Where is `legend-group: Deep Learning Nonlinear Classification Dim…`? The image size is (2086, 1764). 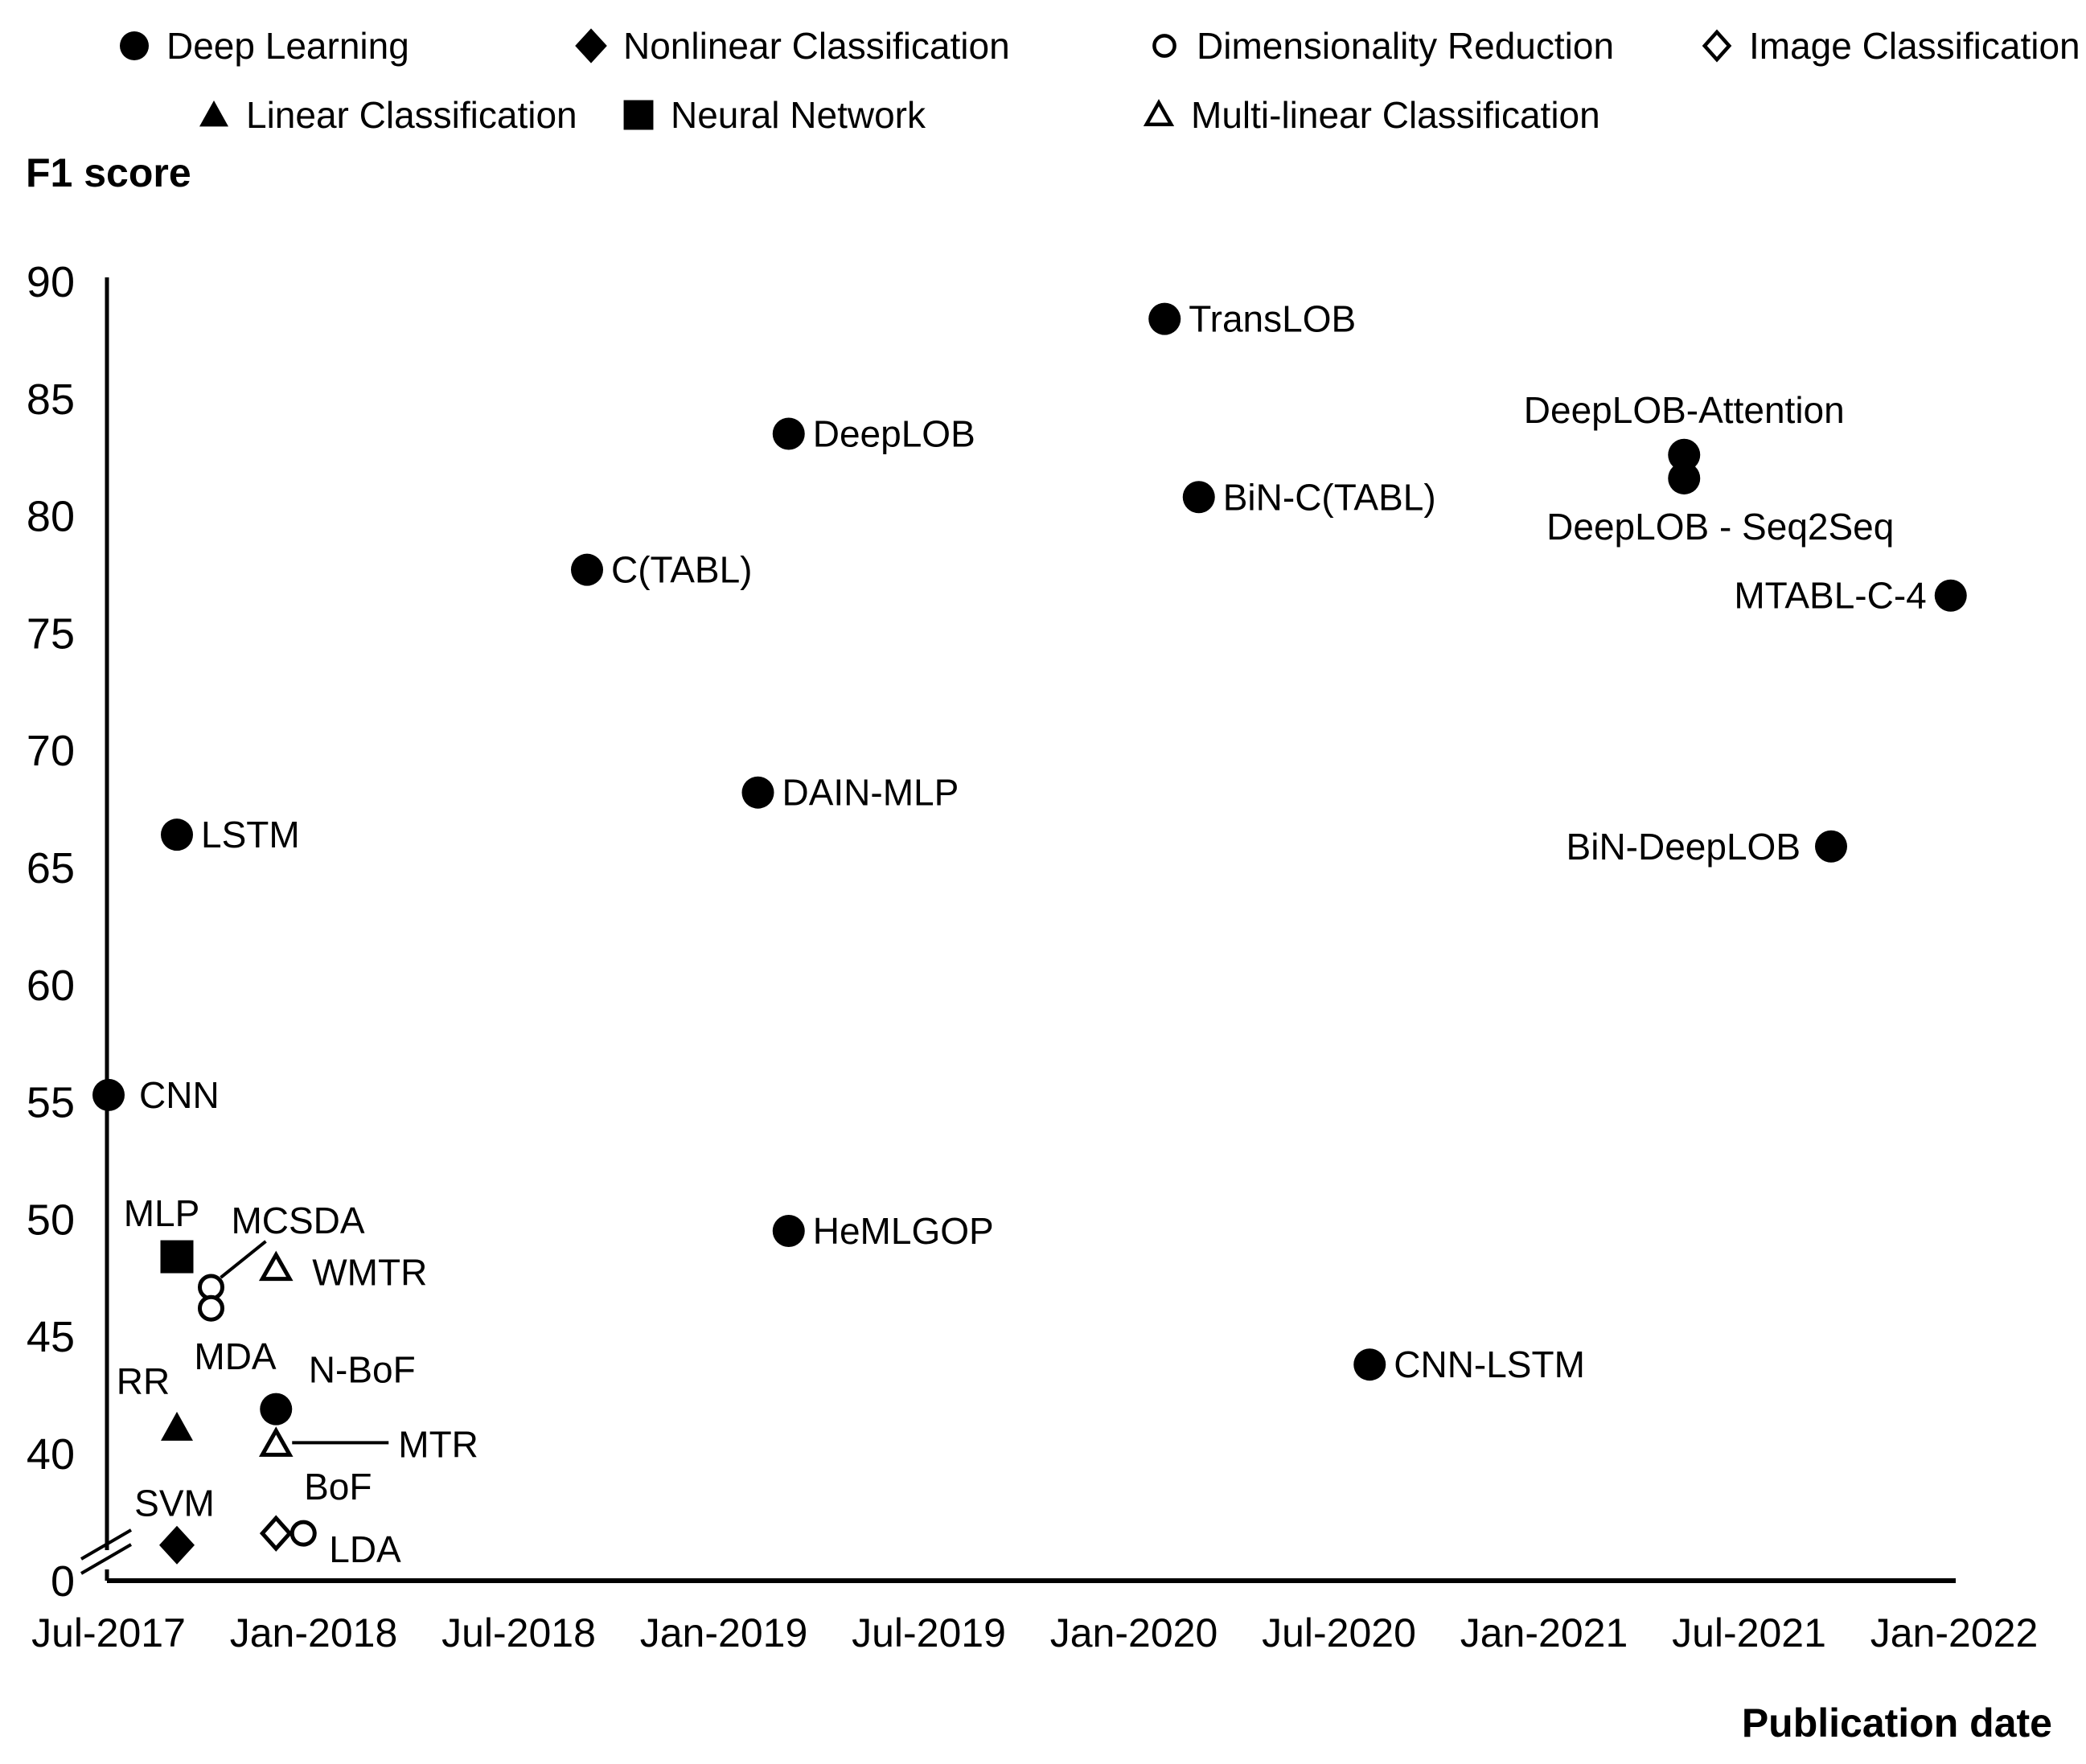
legend-group: Deep Learning Nonlinear Classification Dim… is located at coordinates (1100, 80).